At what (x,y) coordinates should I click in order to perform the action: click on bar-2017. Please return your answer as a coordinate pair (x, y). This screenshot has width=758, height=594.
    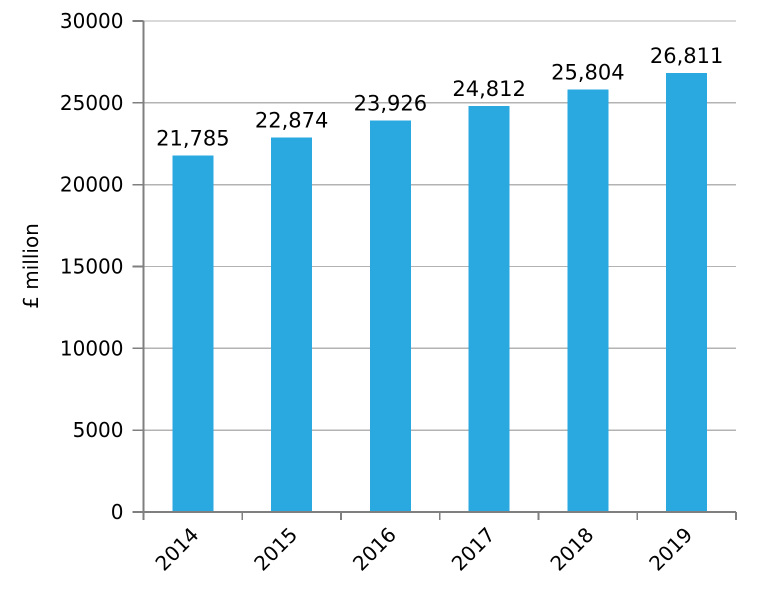
    Looking at the image, I should click on (489, 308).